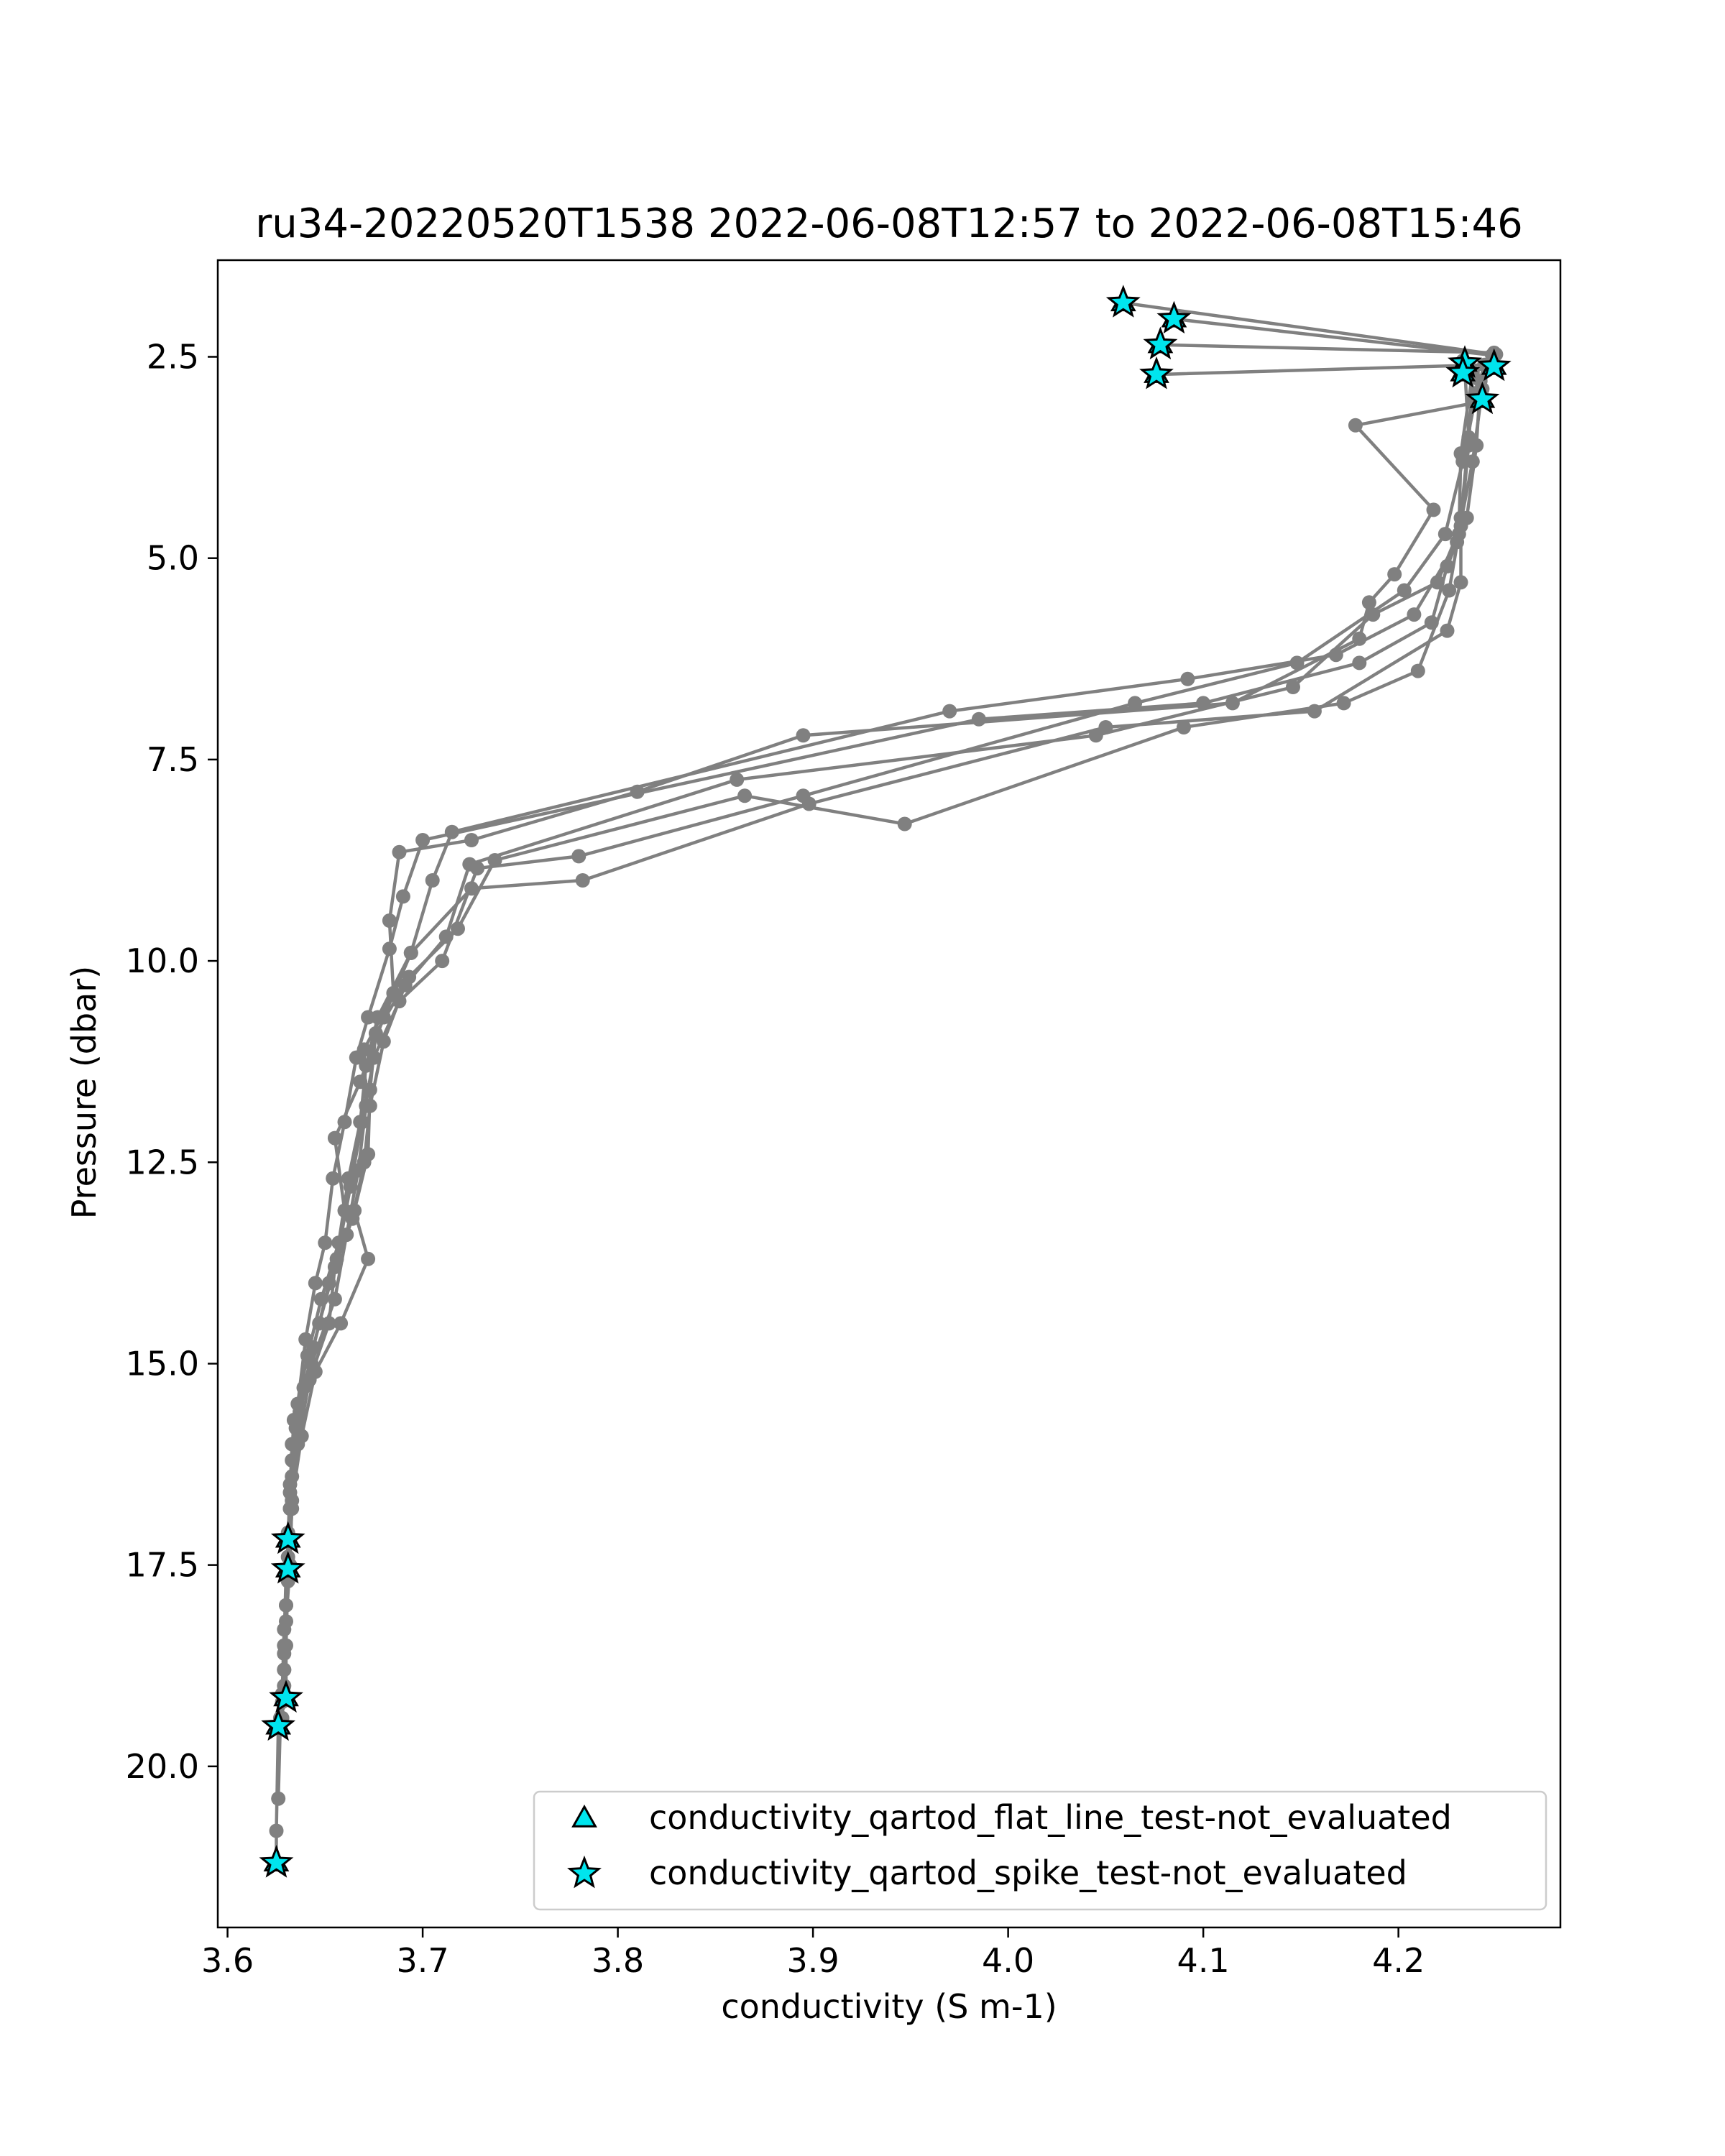  What do you see at coordinates (162, 1363) in the screenshot?
I see `y-tick-label: 15.0` at bounding box center [162, 1363].